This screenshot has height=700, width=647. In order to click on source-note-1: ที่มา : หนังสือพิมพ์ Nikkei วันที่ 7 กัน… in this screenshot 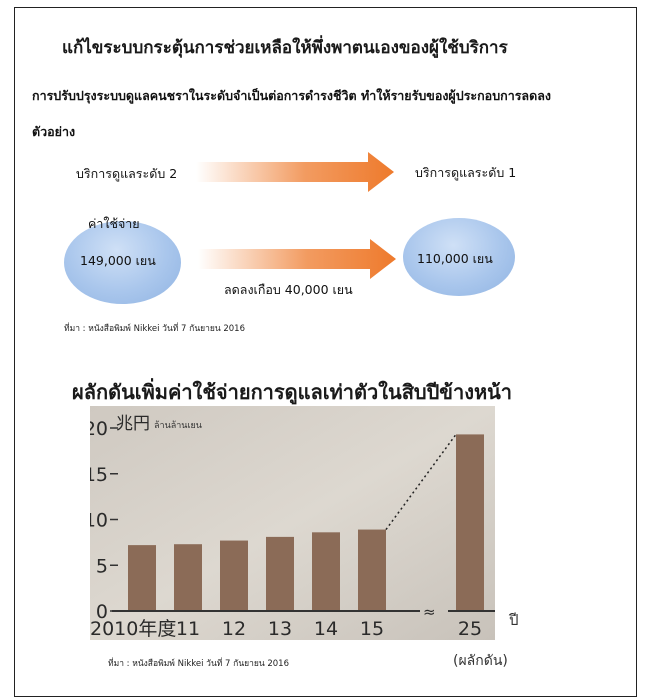, I will do `click(155, 329)`.